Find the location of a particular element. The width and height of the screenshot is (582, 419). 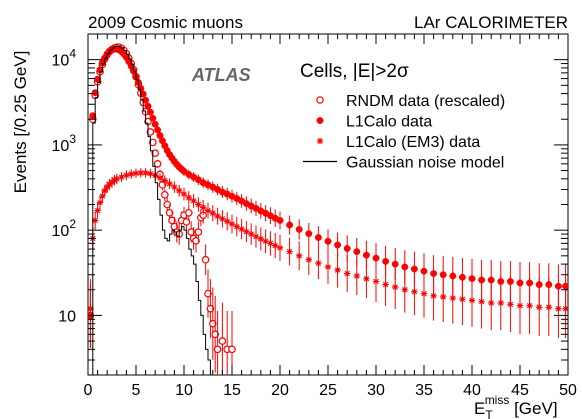

y-tick-exp: 2 is located at coordinates (72, 224).